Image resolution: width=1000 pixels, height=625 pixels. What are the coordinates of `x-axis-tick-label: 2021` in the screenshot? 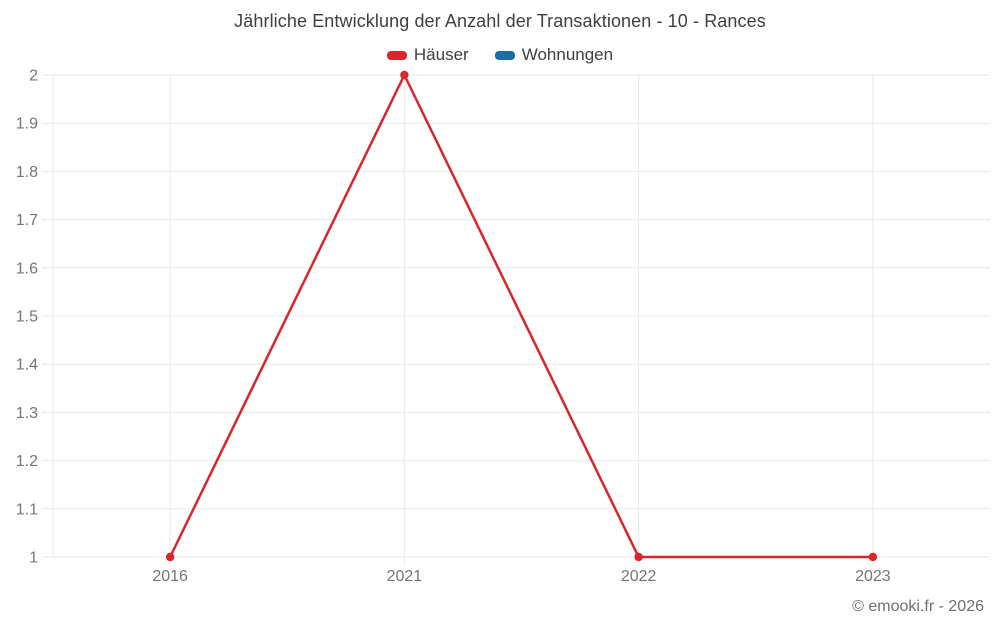 It's located at (405, 576).